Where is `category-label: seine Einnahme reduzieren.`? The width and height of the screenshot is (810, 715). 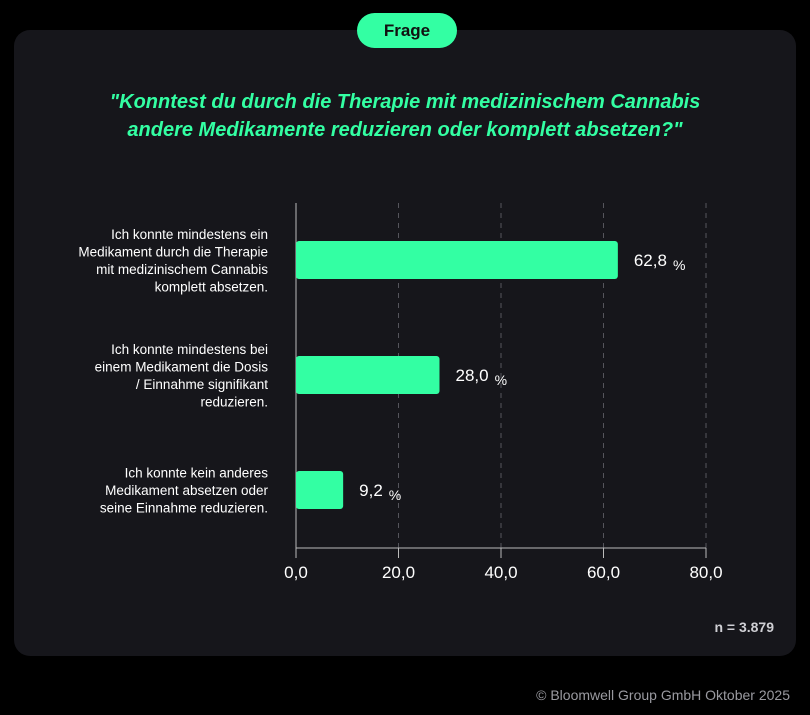 category-label: seine Einnahme reduzieren. is located at coordinates (184, 508).